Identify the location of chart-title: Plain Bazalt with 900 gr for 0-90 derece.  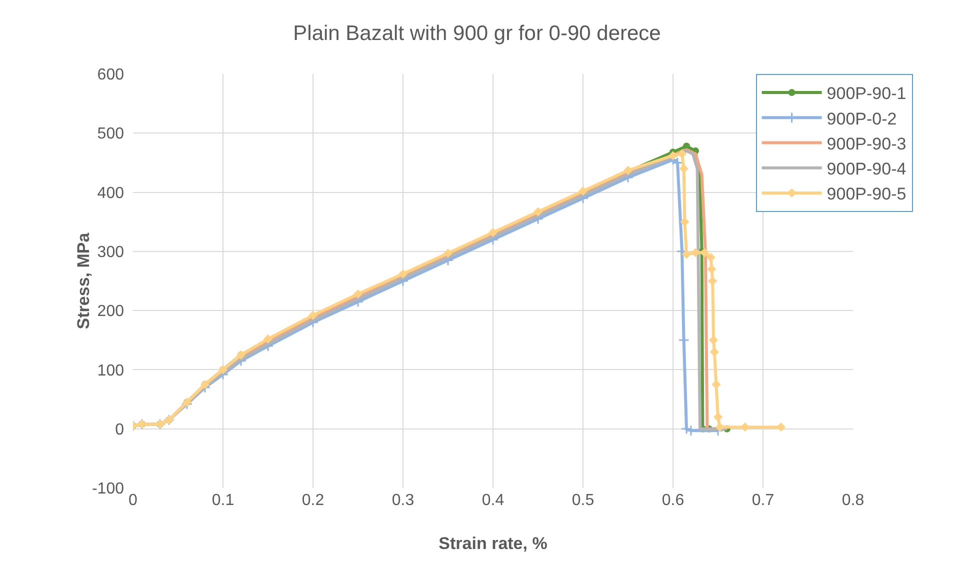
(477, 34).